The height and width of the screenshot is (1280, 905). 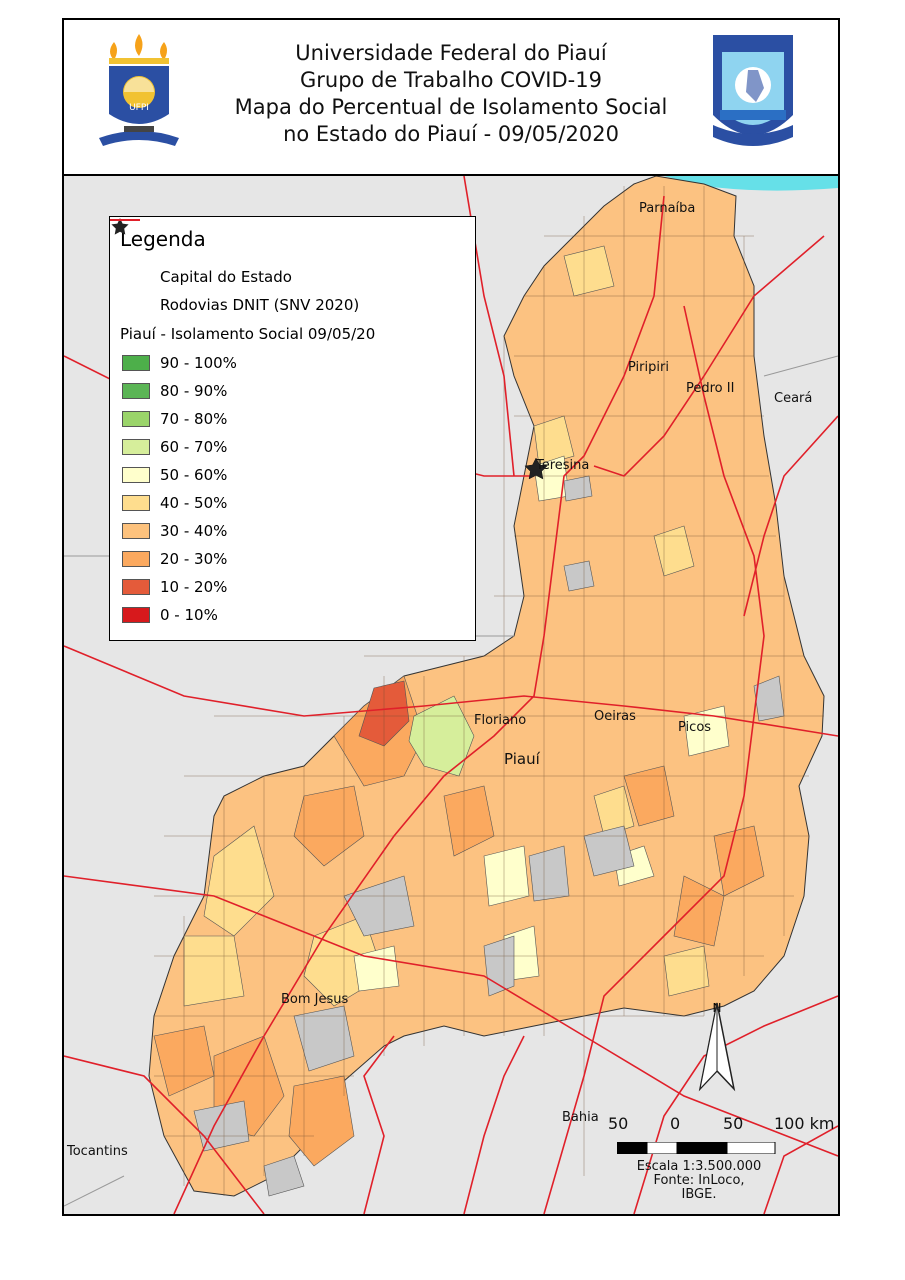 I want to click on place-label-pedro-ii: Pedro II, so click(x=710, y=388).